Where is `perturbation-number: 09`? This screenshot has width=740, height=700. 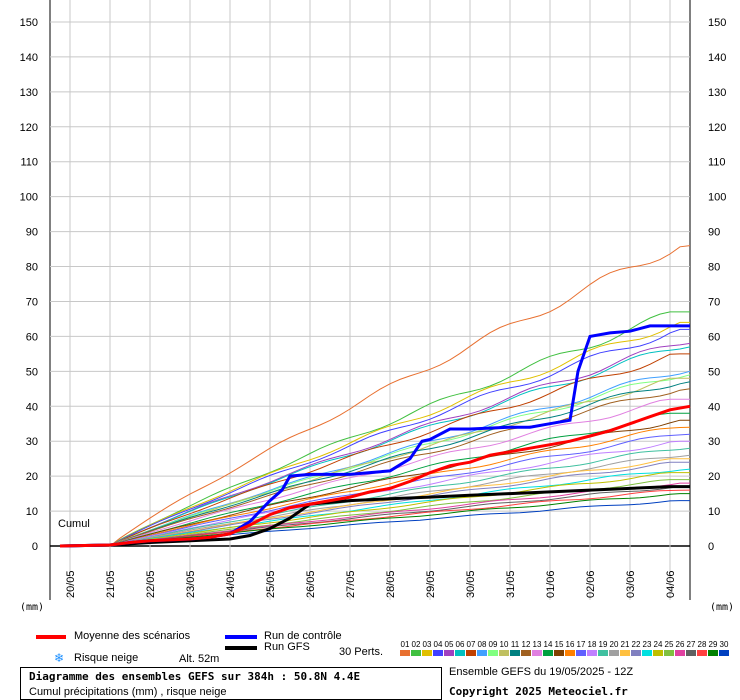
perturbation-number: 09 is located at coordinates (493, 644).